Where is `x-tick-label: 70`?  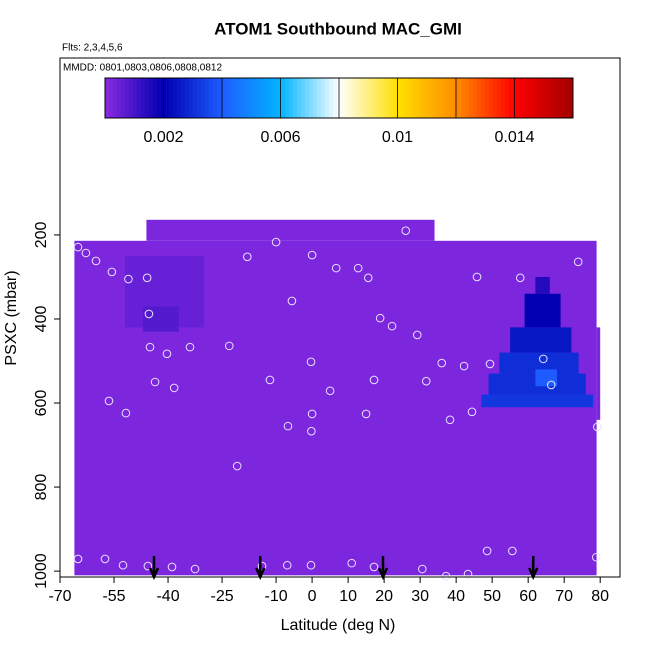 x-tick-label: 70 is located at coordinates (564, 596).